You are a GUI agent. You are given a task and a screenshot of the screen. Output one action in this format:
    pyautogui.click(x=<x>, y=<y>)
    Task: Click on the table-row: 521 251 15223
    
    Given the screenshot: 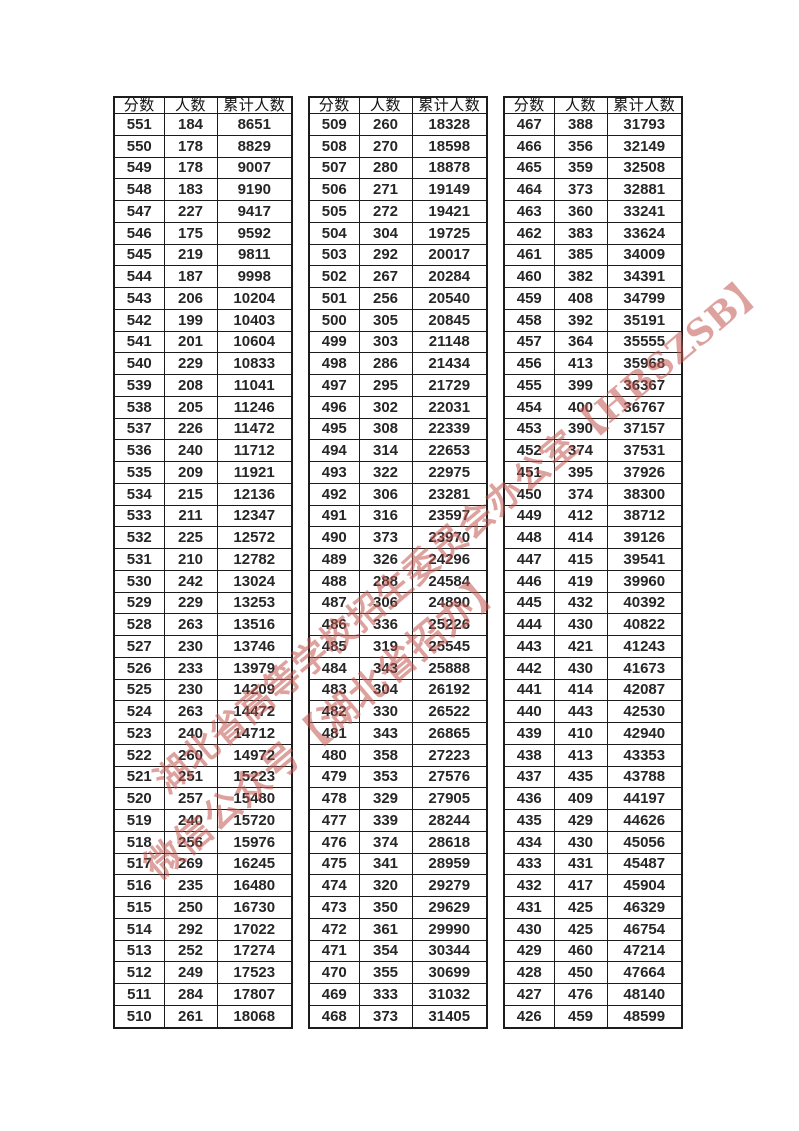 What is the action you would take?
    pyautogui.click(x=203, y=777)
    